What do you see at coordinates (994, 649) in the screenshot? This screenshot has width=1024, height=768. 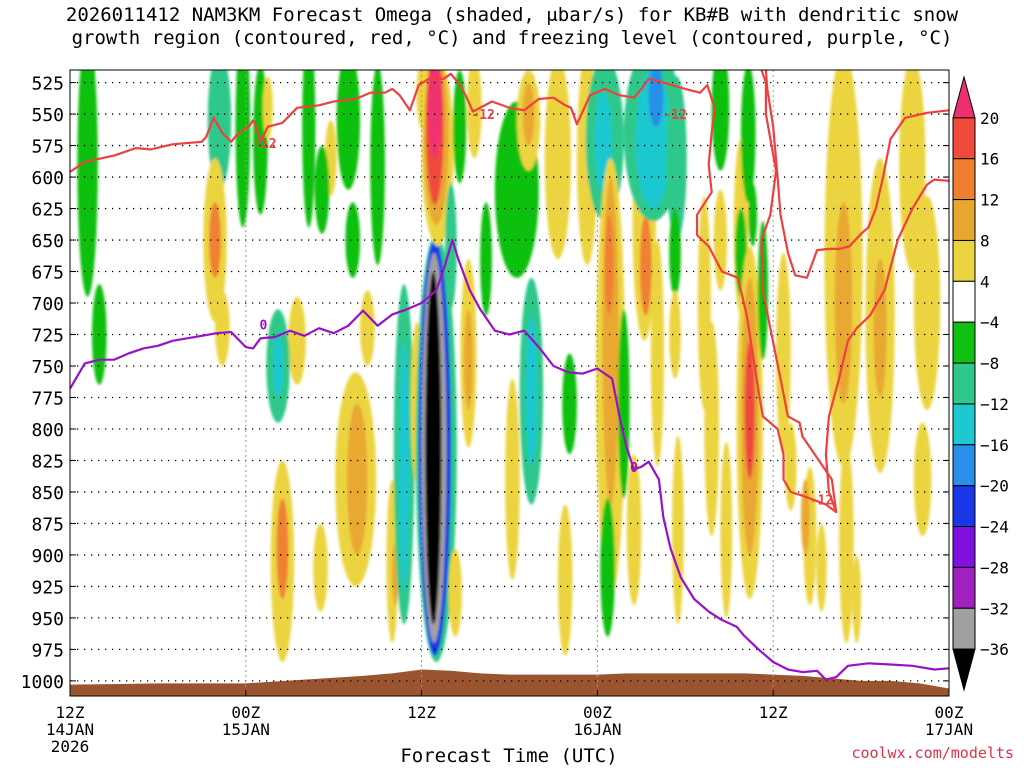 I see `colorbar-label-13: −36` at bounding box center [994, 649].